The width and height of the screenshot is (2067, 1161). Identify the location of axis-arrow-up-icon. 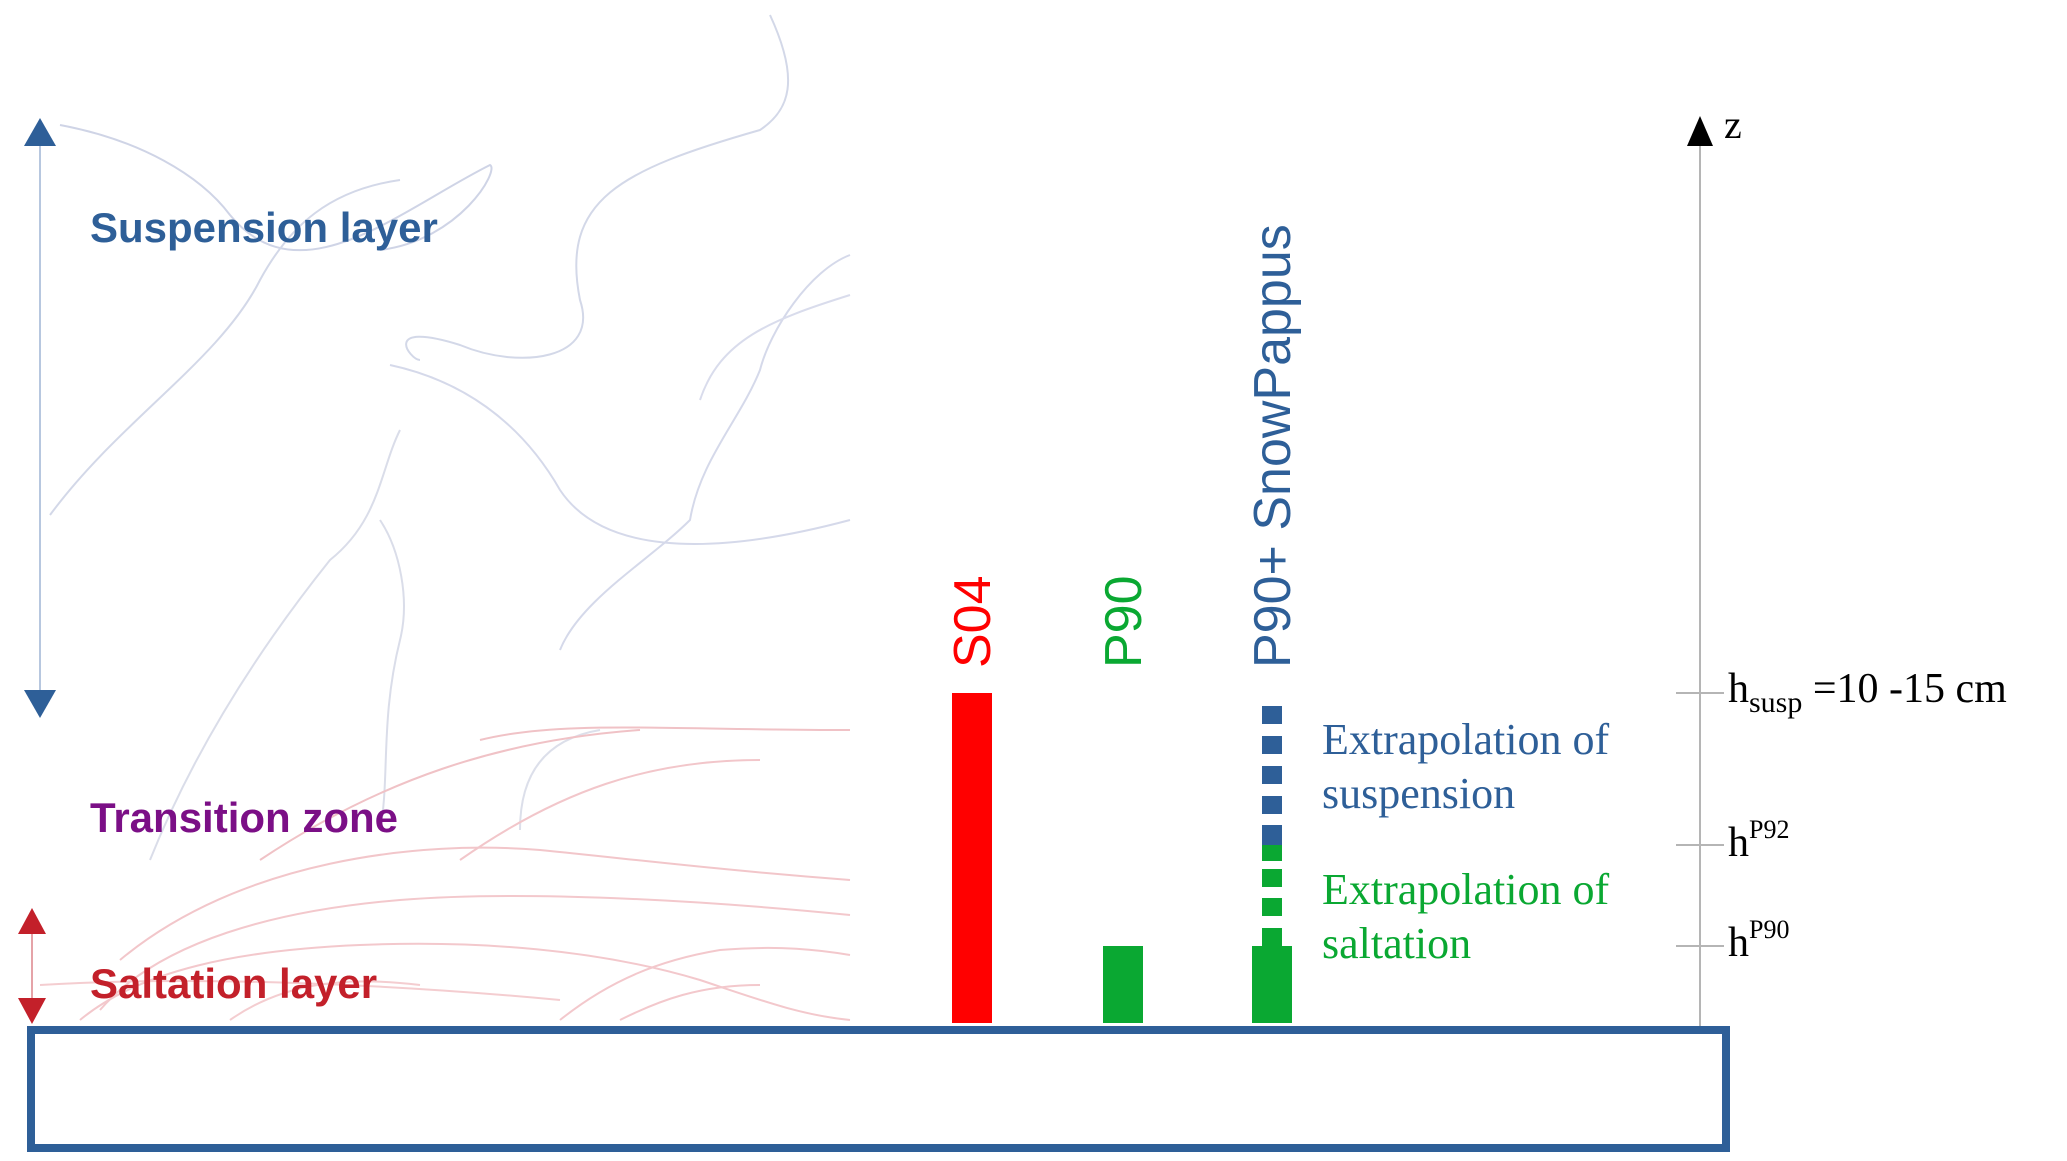
(1700, 131).